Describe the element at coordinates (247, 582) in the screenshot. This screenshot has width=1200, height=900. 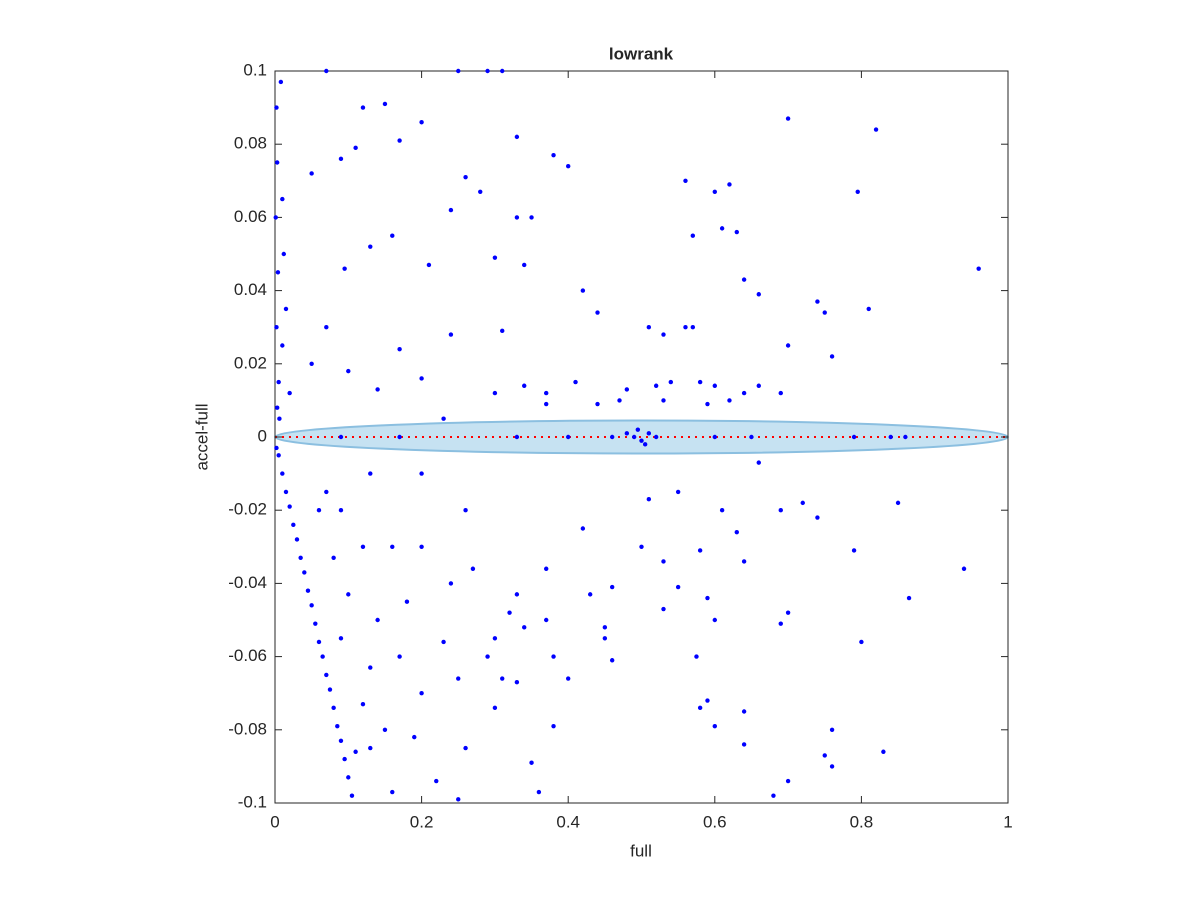
I see `y-tick-label: -0.04` at that location.